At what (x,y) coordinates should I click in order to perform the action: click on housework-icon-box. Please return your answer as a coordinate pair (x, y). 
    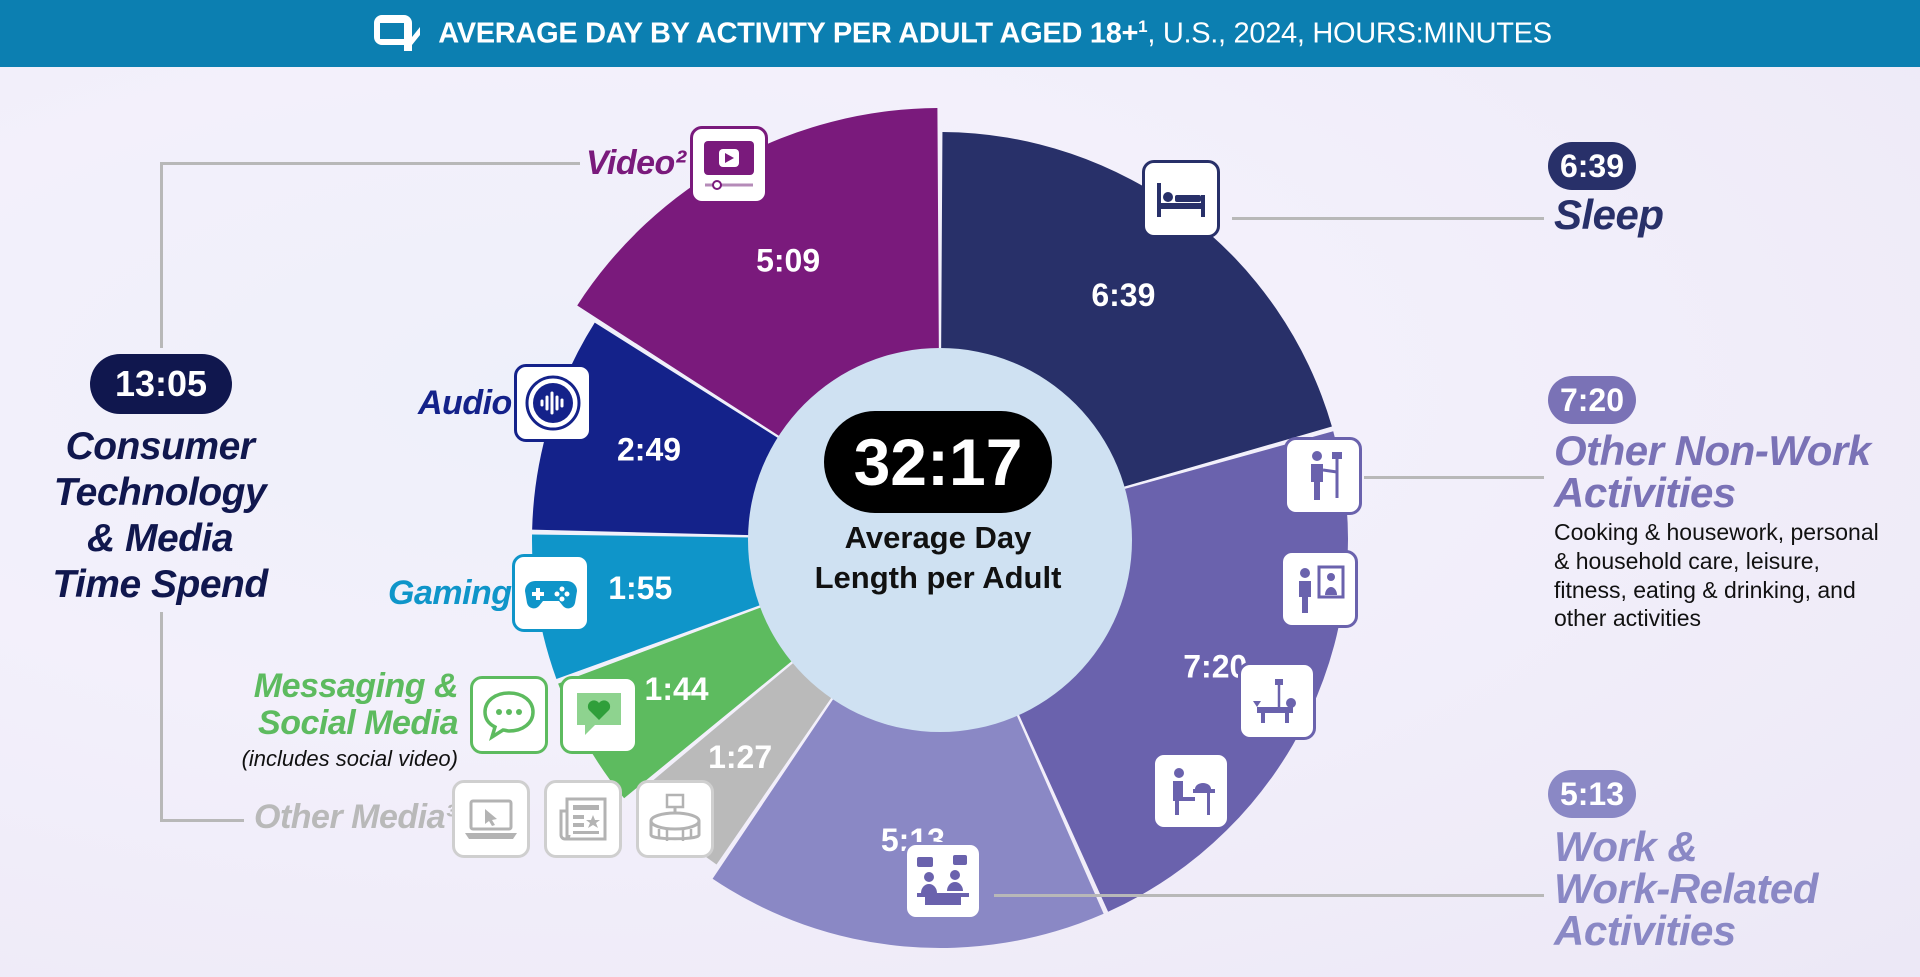
    Looking at the image, I should click on (1323, 476).